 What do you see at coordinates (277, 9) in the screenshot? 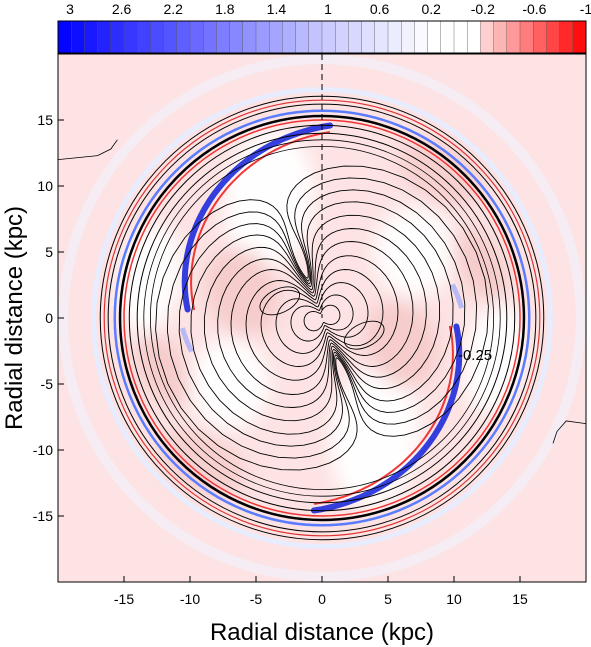
I see `colorbar-tick-label: 1.4` at bounding box center [277, 9].